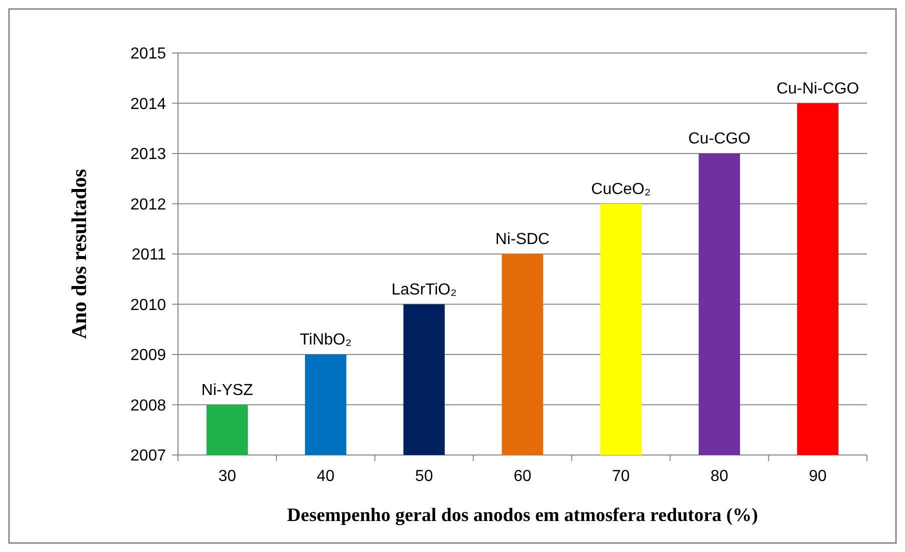 The height and width of the screenshot is (552, 905). Describe the element at coordinates (424, 289) in the screenshot. I see `annotation: LaSrTiO₂` at that location.